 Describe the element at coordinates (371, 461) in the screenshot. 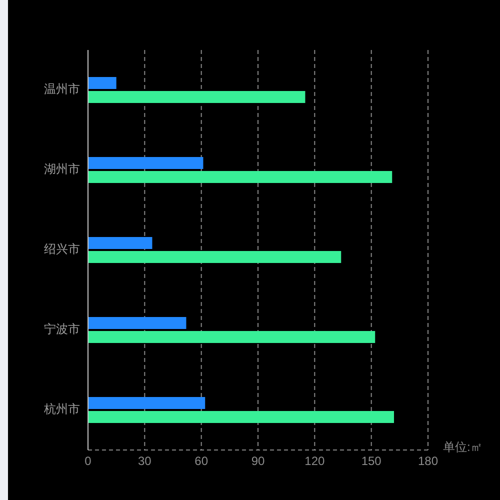

I see `x-tick-label: 150` at that location.